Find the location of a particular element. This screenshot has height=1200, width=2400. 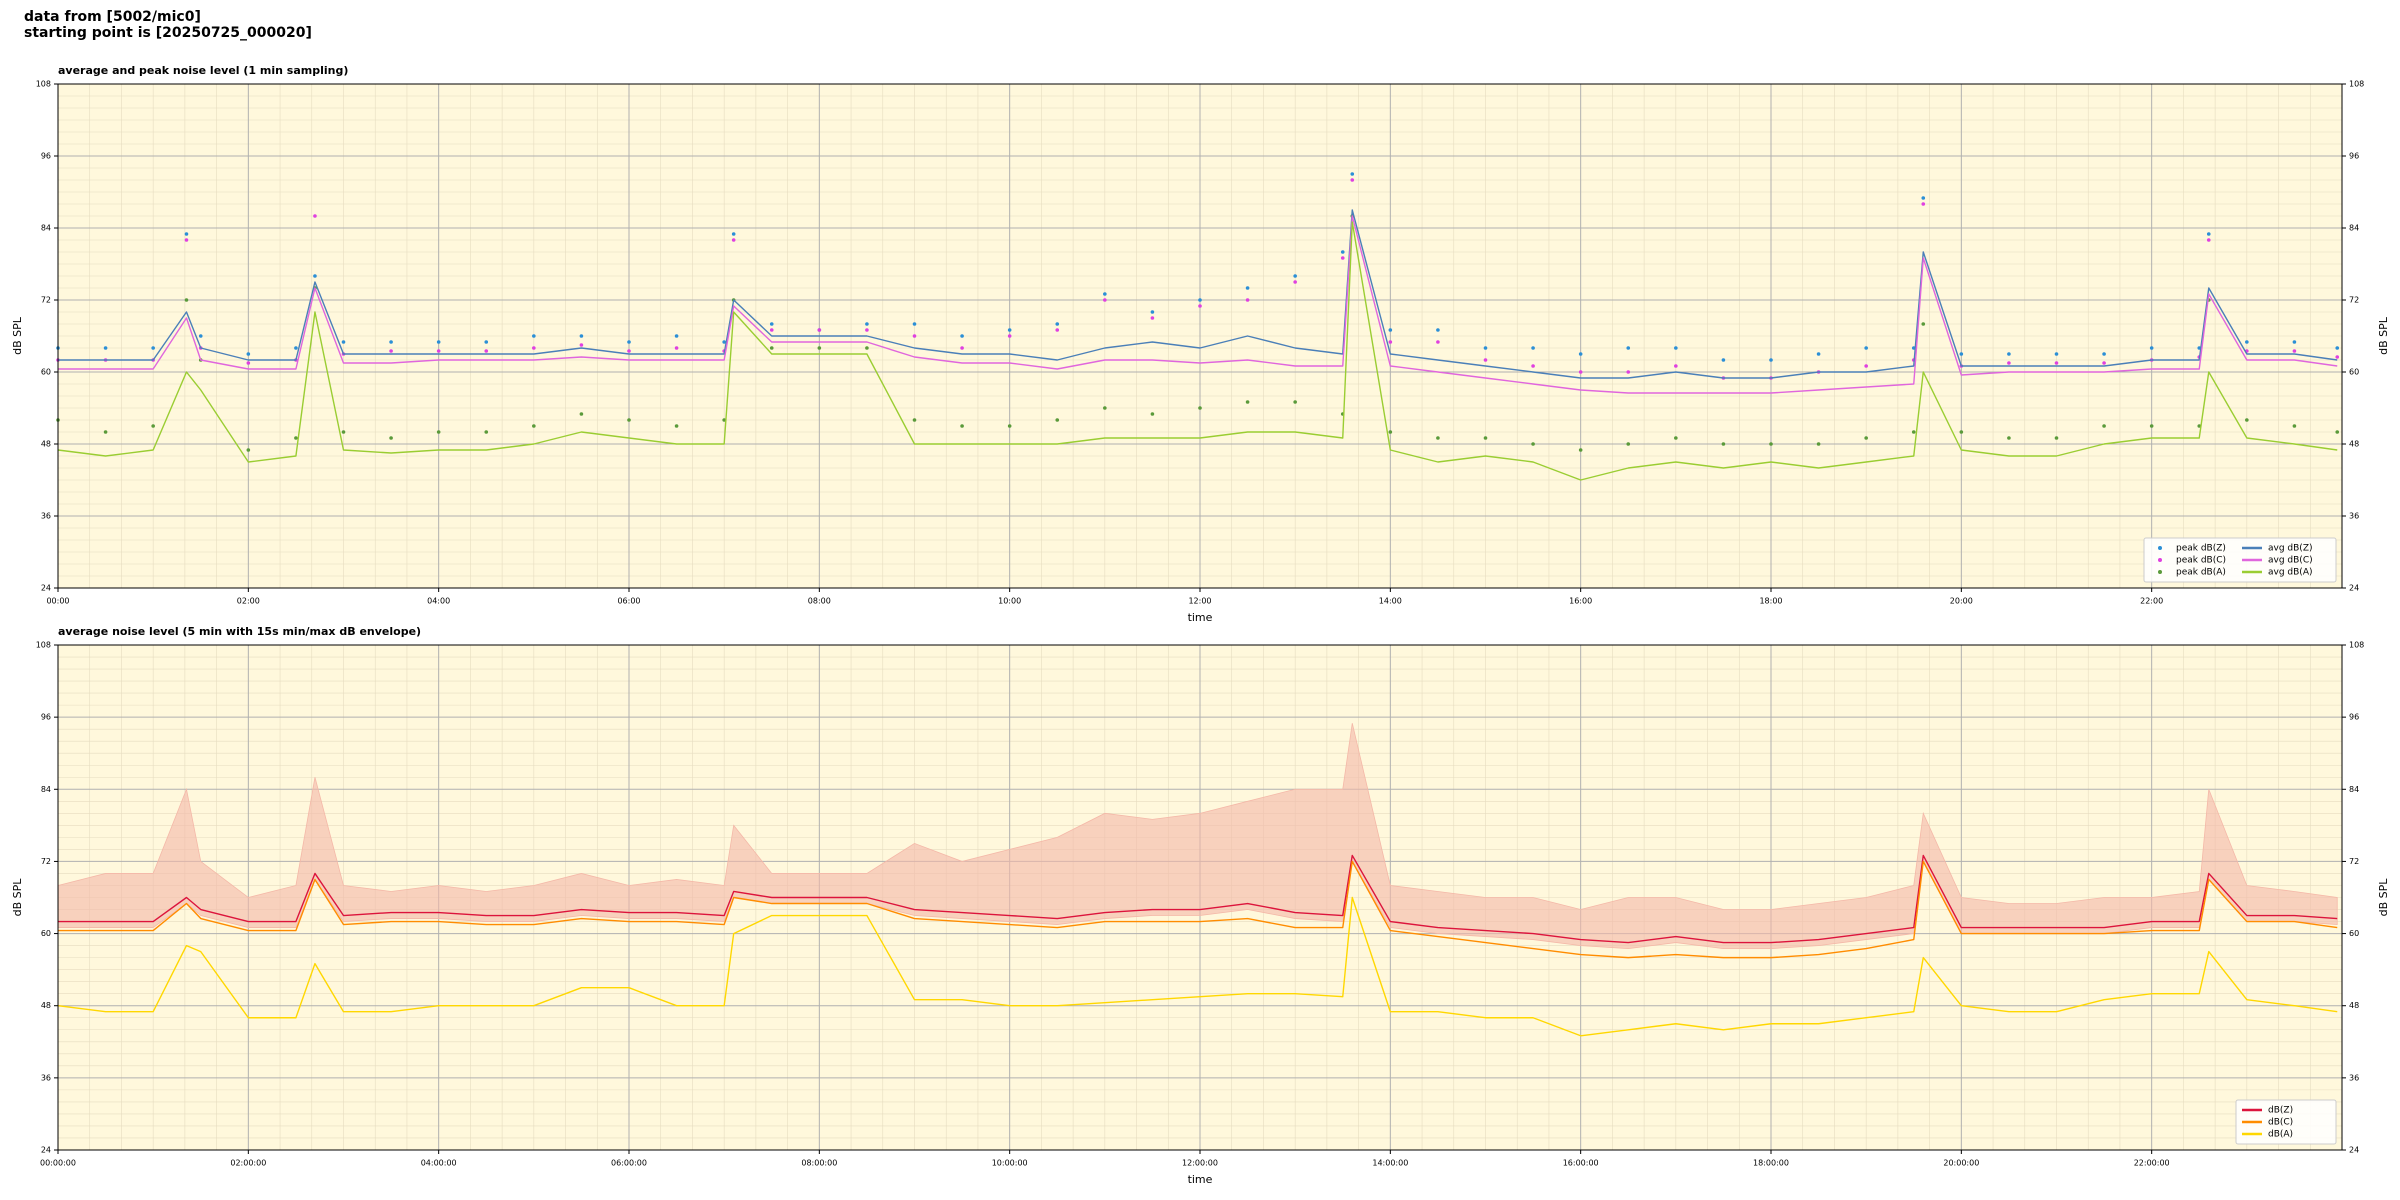

legend: dB(Z) dB(C) dB(A) is located at coordinates (2286, 1122).